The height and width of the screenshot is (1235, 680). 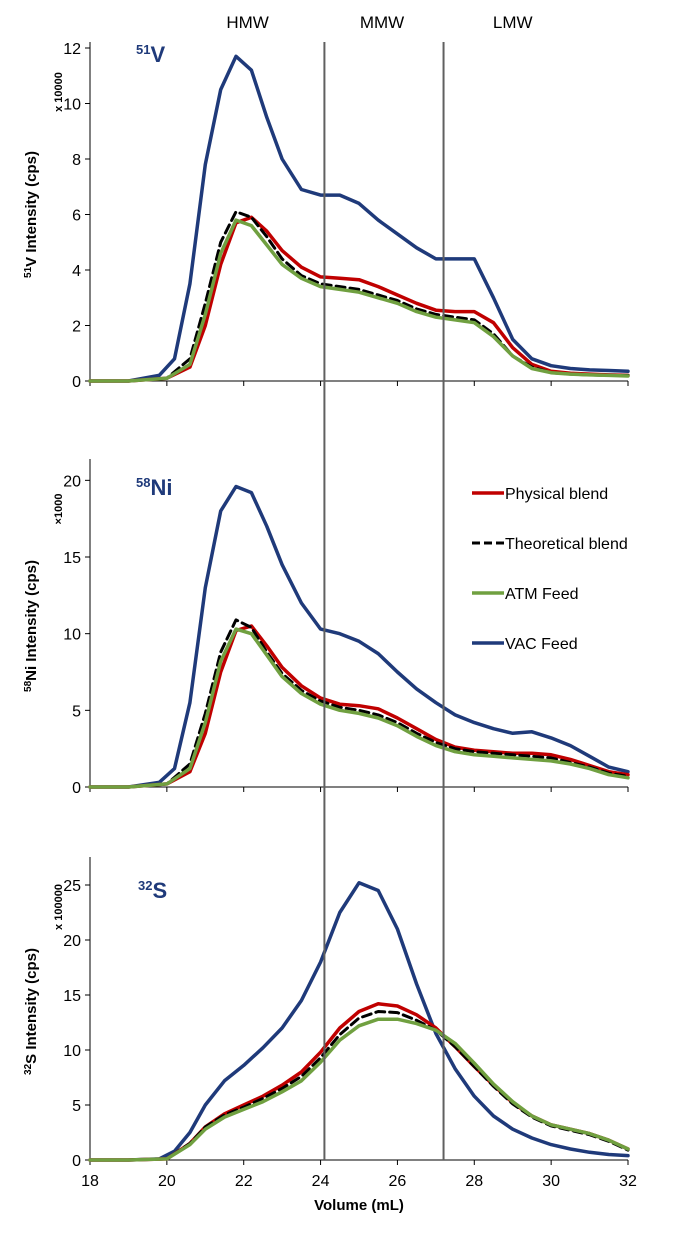 I want to click on panel-element-isotope: 58, so click(x=143, y=482).